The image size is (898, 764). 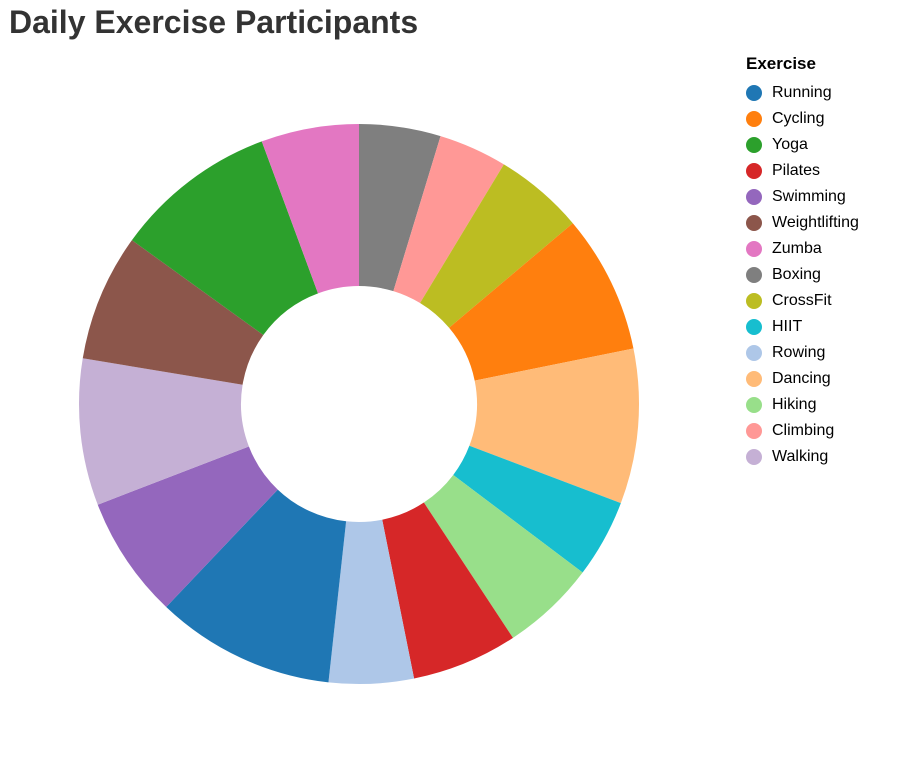 I want to click on legend-label-crossfit: CrossFit, so click(x=802, y=301).